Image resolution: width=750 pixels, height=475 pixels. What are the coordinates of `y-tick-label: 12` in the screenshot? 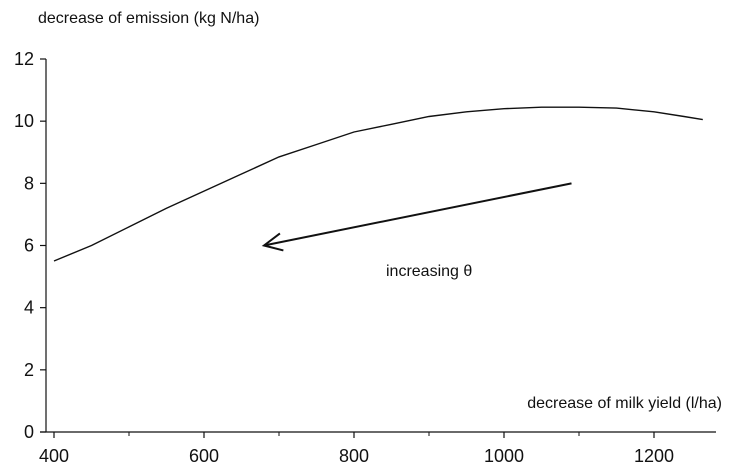 It's located at (24, 59).